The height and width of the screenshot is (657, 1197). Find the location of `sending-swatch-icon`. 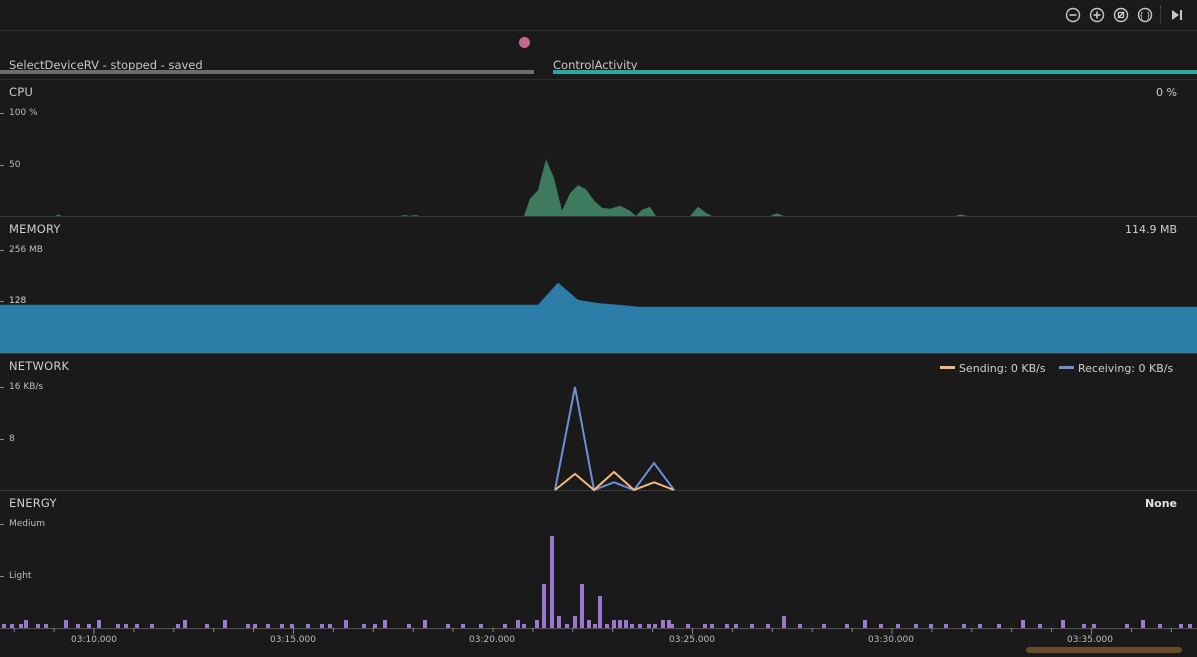

sending-swatch-icon is located at coordinates (947, 367).